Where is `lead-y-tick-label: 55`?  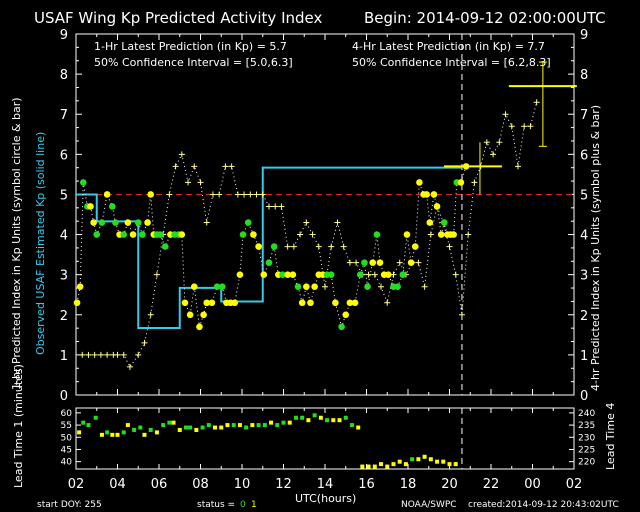 lead-y-tick-label: 55 is located at coordinates (66, 426).